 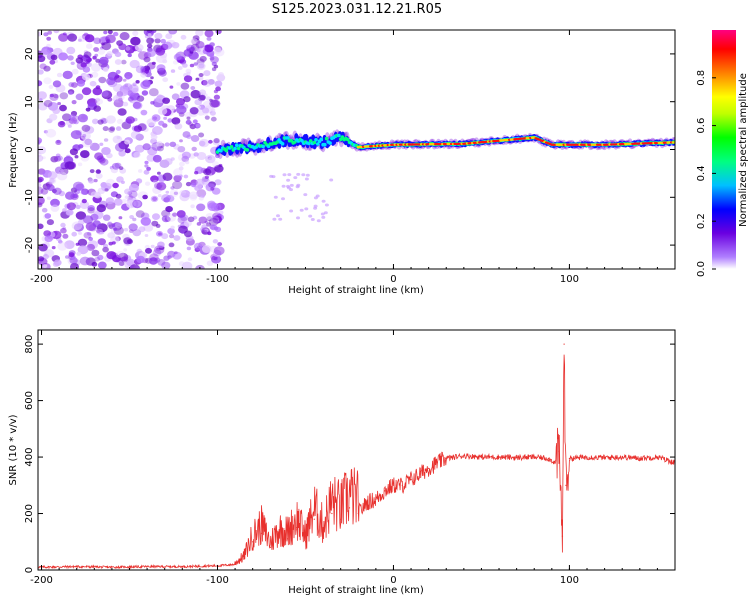 What do you see at coordinates (357, 9) in the screenshot?
I see `chart-title: S125.2023.031.12.21.R05` at bounding box center [357, 9].